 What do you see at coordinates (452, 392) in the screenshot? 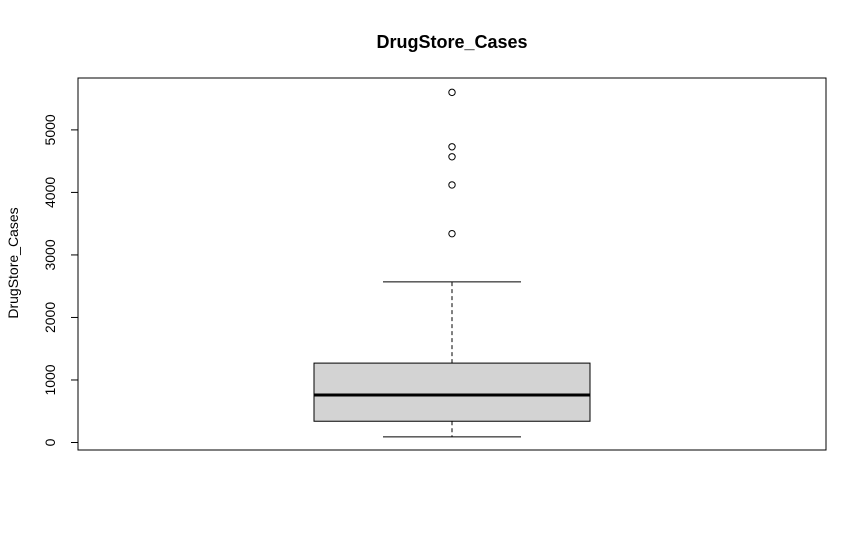
I see `interquartile-box` at bounding box center [452, 392].